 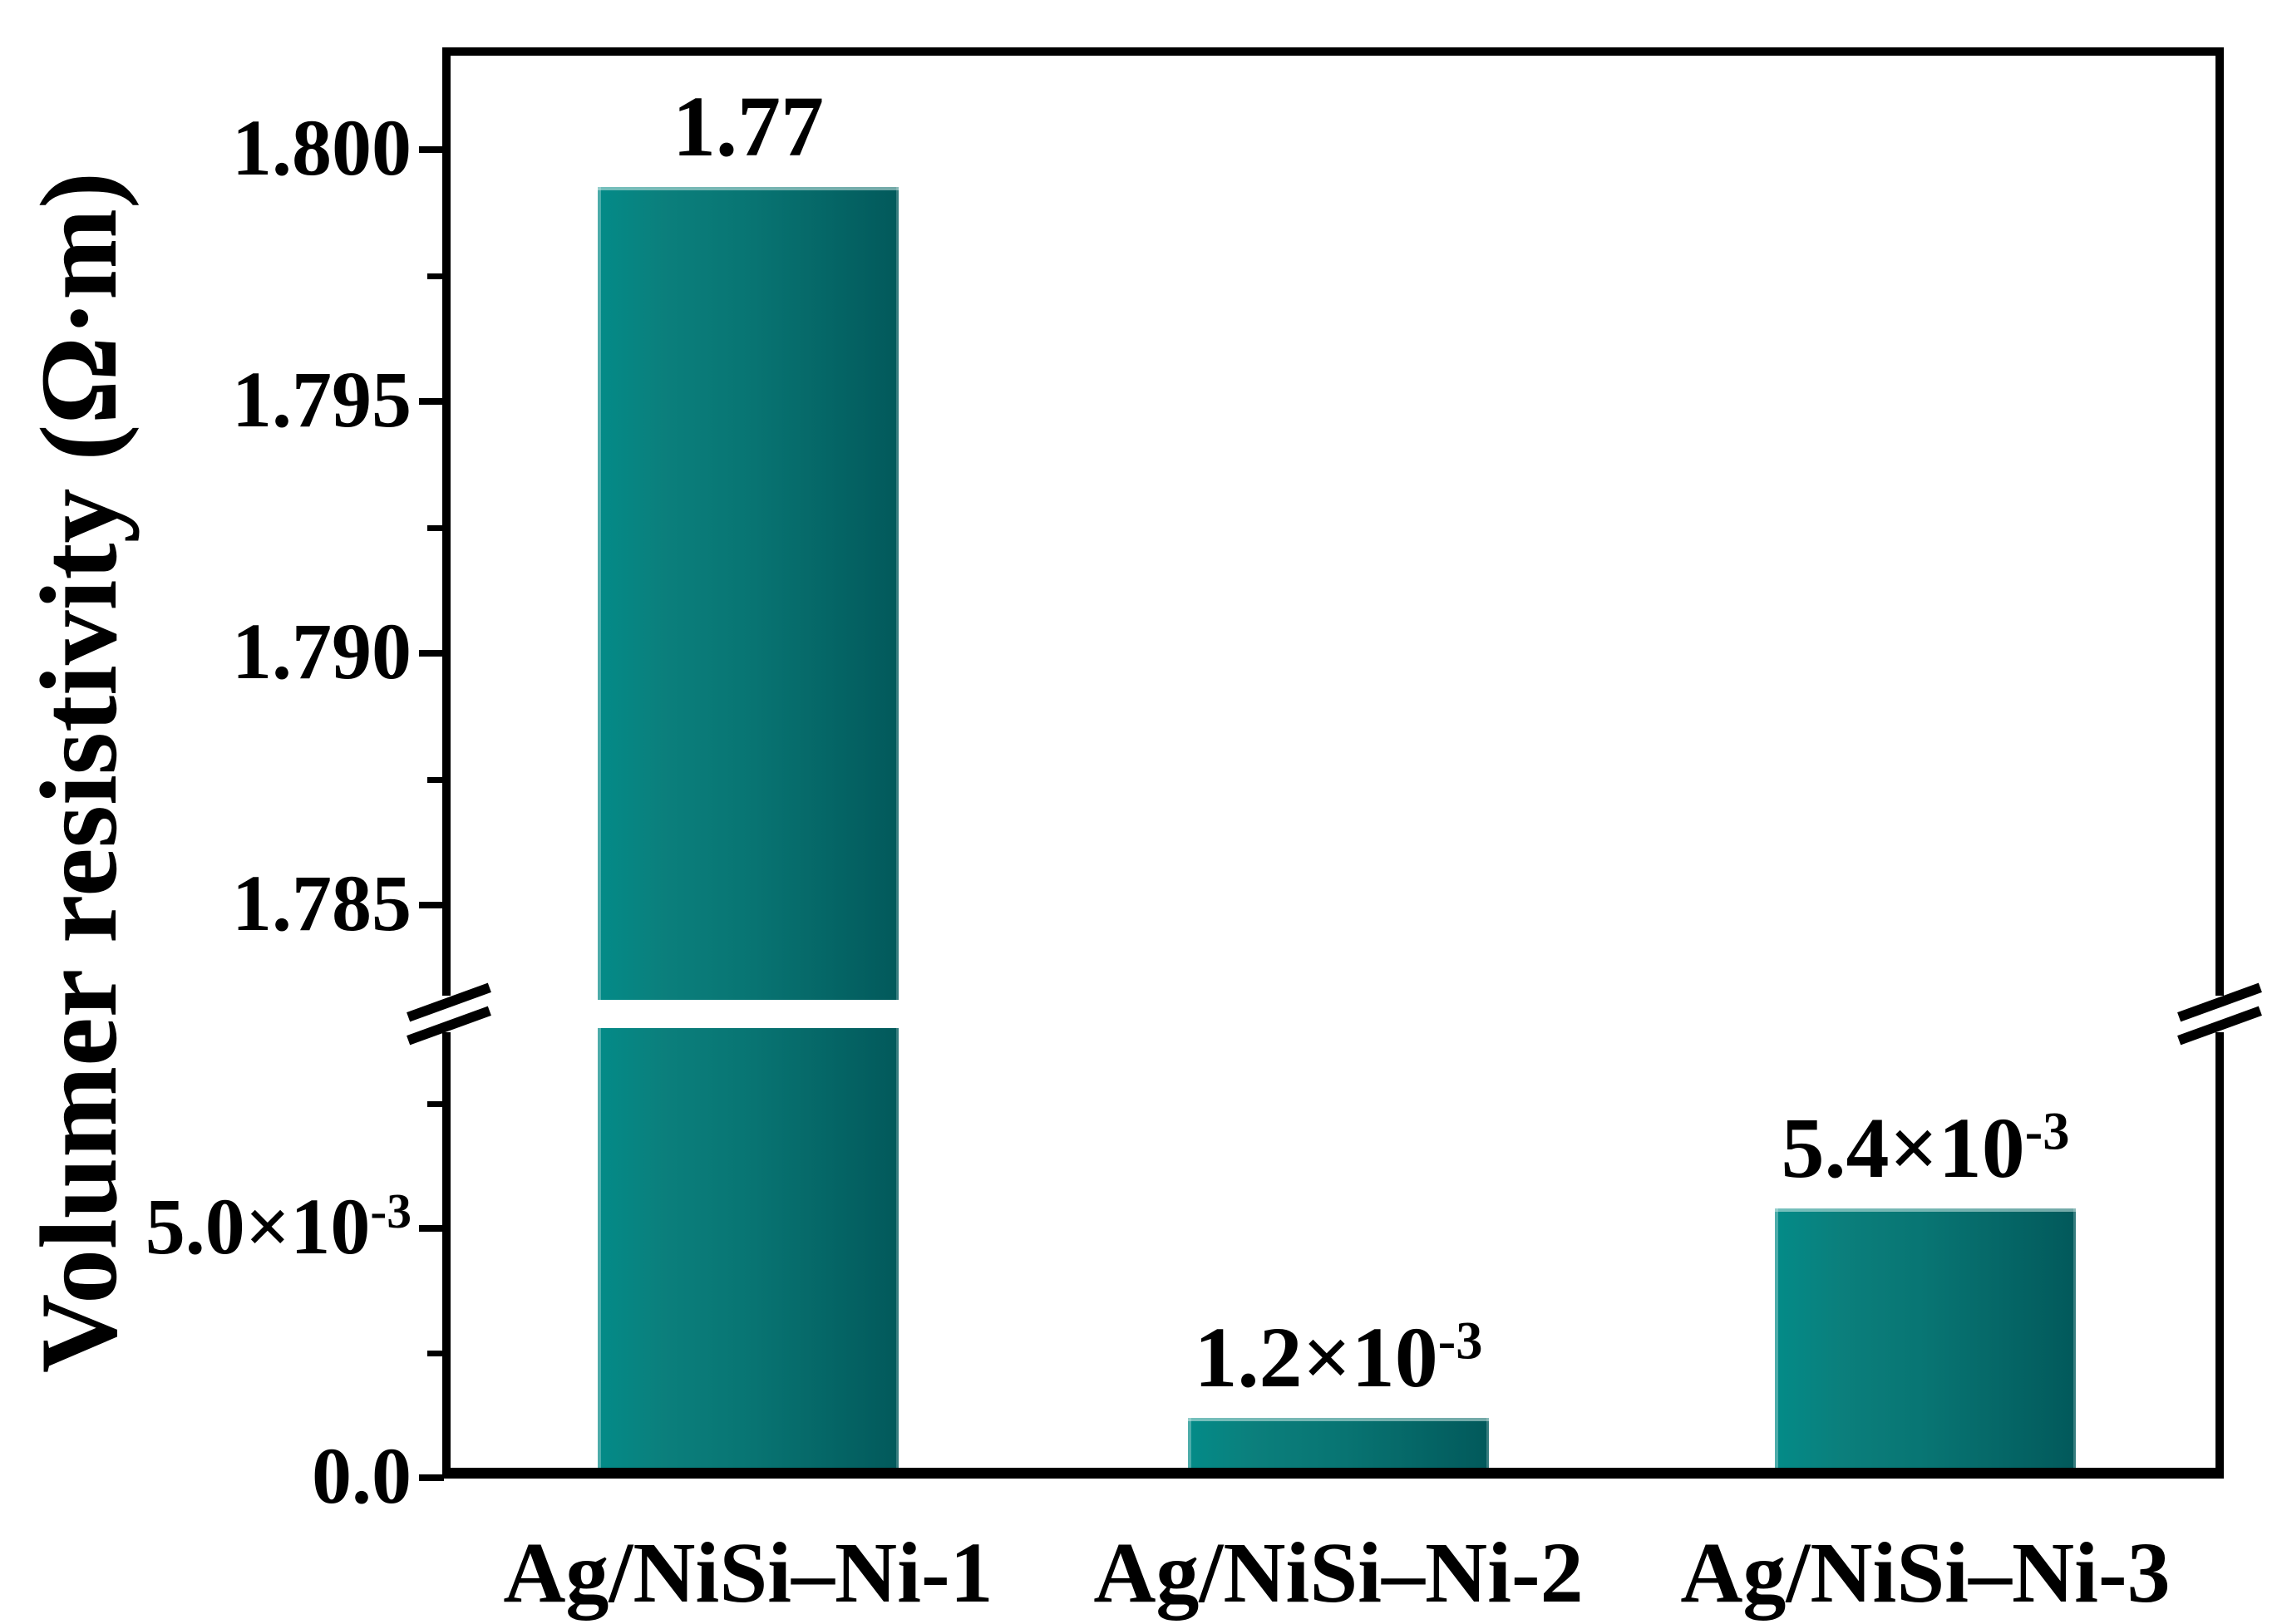 What do you see at coordinates (748, 1573) in the screenshot?
I see `x-category-label: Ag/NiSi–Ni-1` at bounding box center [748, 1573].